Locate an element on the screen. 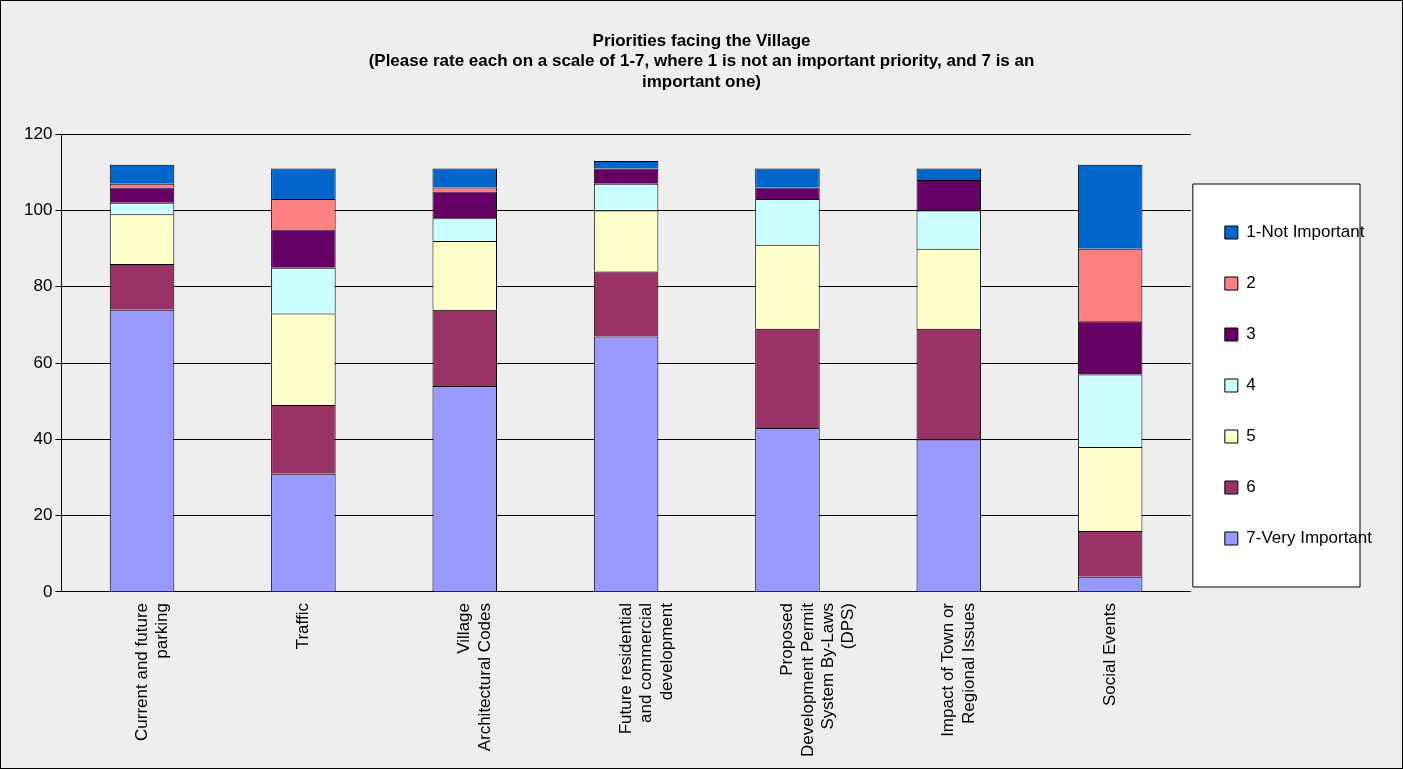 This screenshot has height=769, width=1403. y-tick-label: 80 is located at coordinates (43, 286).